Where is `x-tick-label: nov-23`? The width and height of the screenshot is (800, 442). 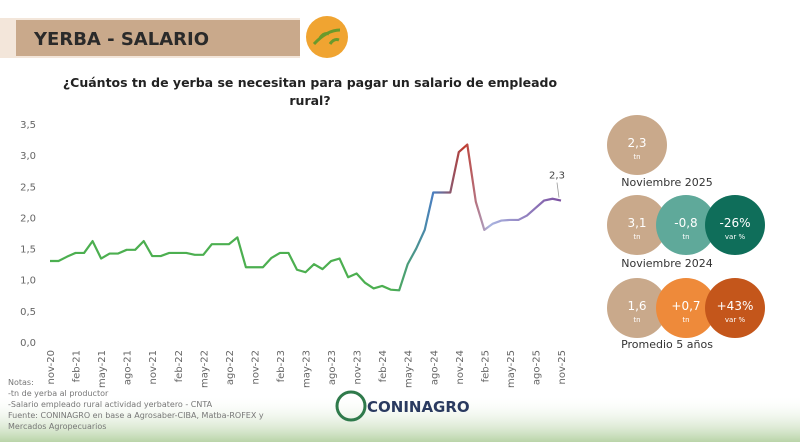 x-tick-label: nov-23 is located at coordinates (358, 367).